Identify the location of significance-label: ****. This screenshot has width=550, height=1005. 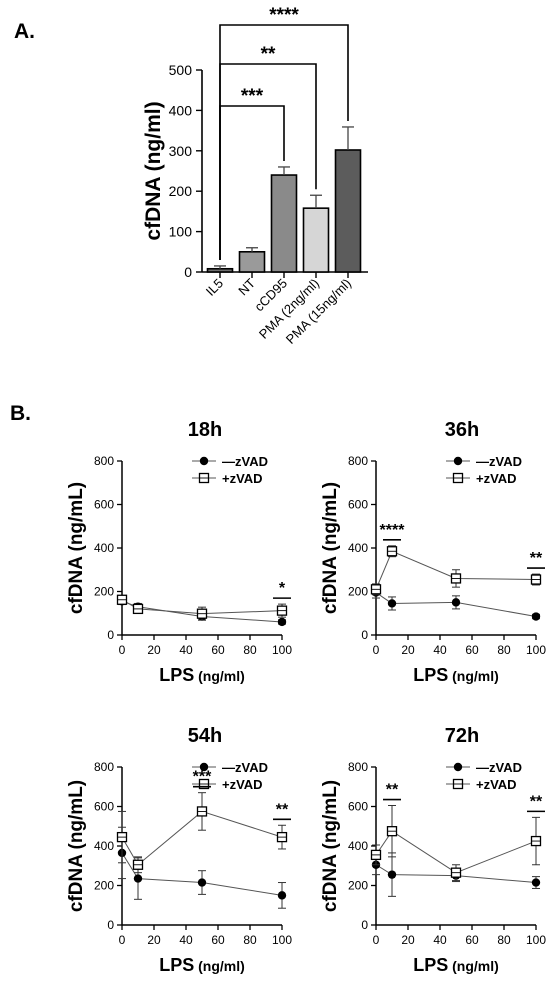
(393, 530).